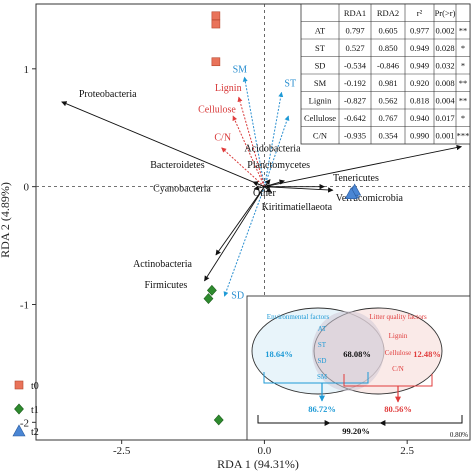 Image resolution: width=474 pixels, height=474 pixels. Describe the element at coordinates (445, 13) in the screenshot. I see `table-header-cell: Pr(>r)` at that location.